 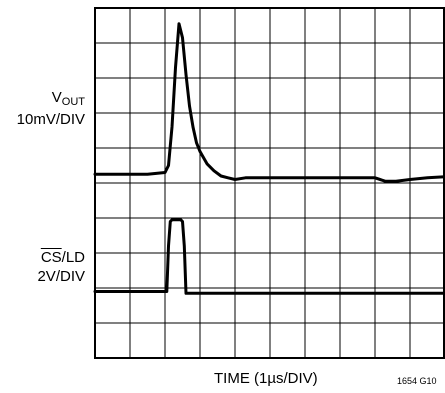 What do you see at coordinates (51, 108) in the screenshot?
I see `vout-label: VOUT 10mV/DIV` at bounding box center [51, 108].